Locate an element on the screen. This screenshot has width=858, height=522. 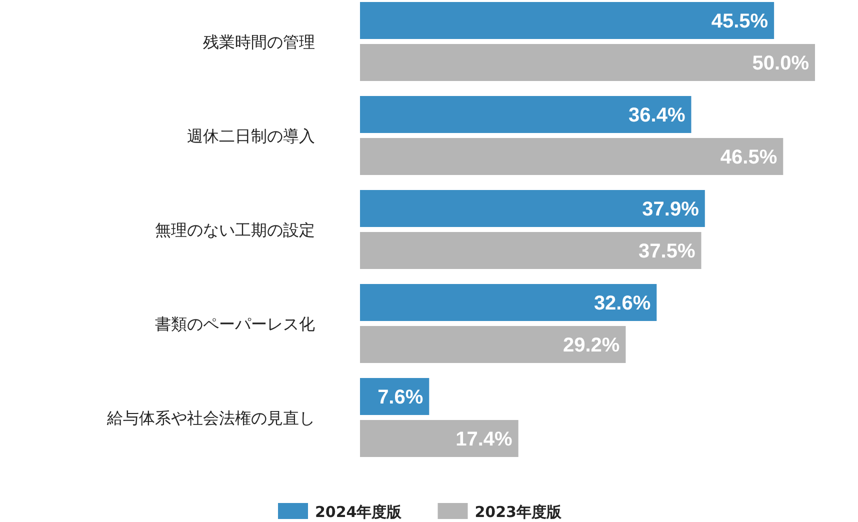
y-tick-label: 給与体系や社会法権の見直し is located at coordinates (210, 418).